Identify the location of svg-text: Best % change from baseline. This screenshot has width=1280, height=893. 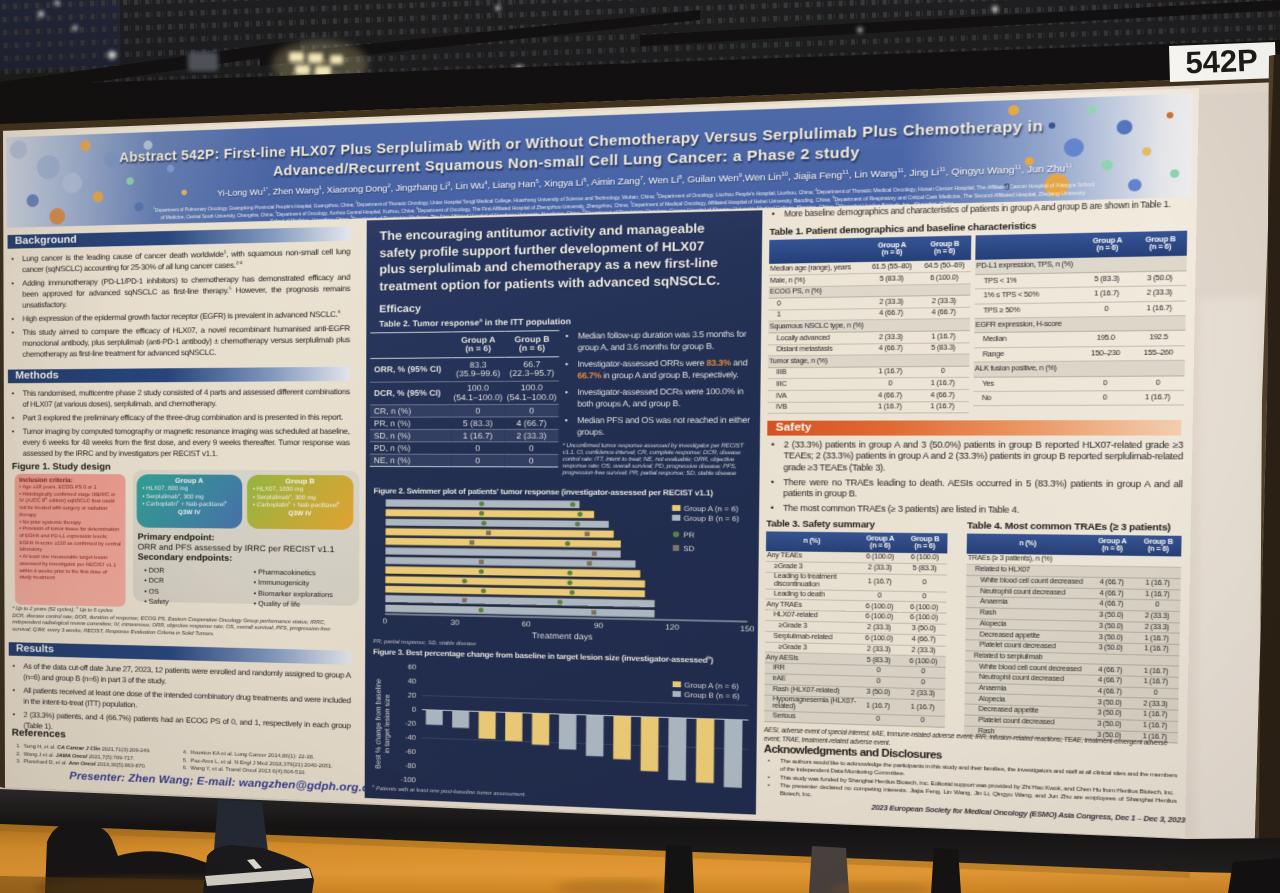
(379, 723).